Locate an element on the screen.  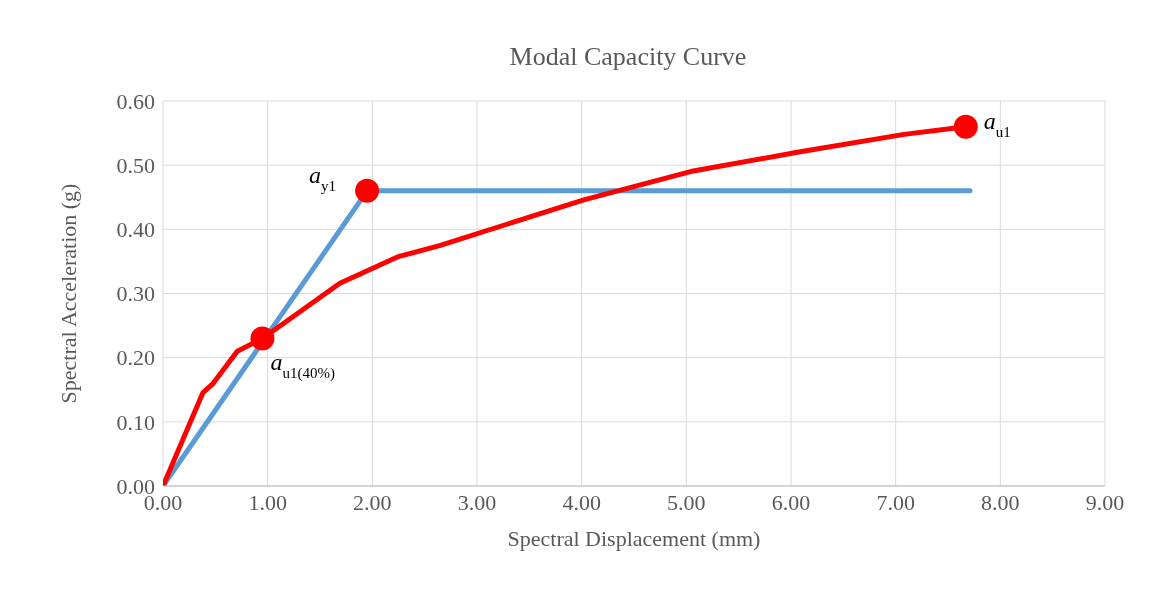
annotation: a$_{u1(40%)}$ is located at coordinates (302, 366).